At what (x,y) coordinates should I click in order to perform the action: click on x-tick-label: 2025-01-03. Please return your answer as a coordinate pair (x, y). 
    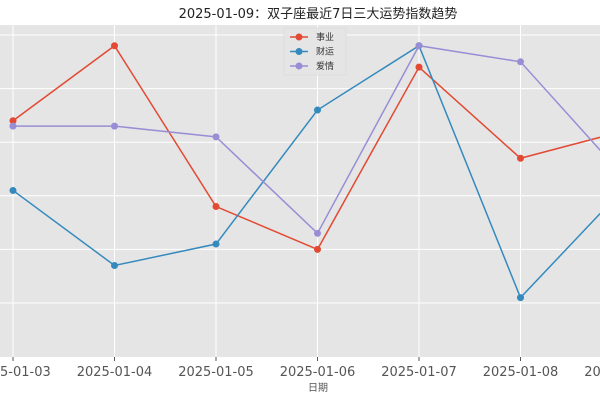
    Looking at the image, I should click on (25, 372).